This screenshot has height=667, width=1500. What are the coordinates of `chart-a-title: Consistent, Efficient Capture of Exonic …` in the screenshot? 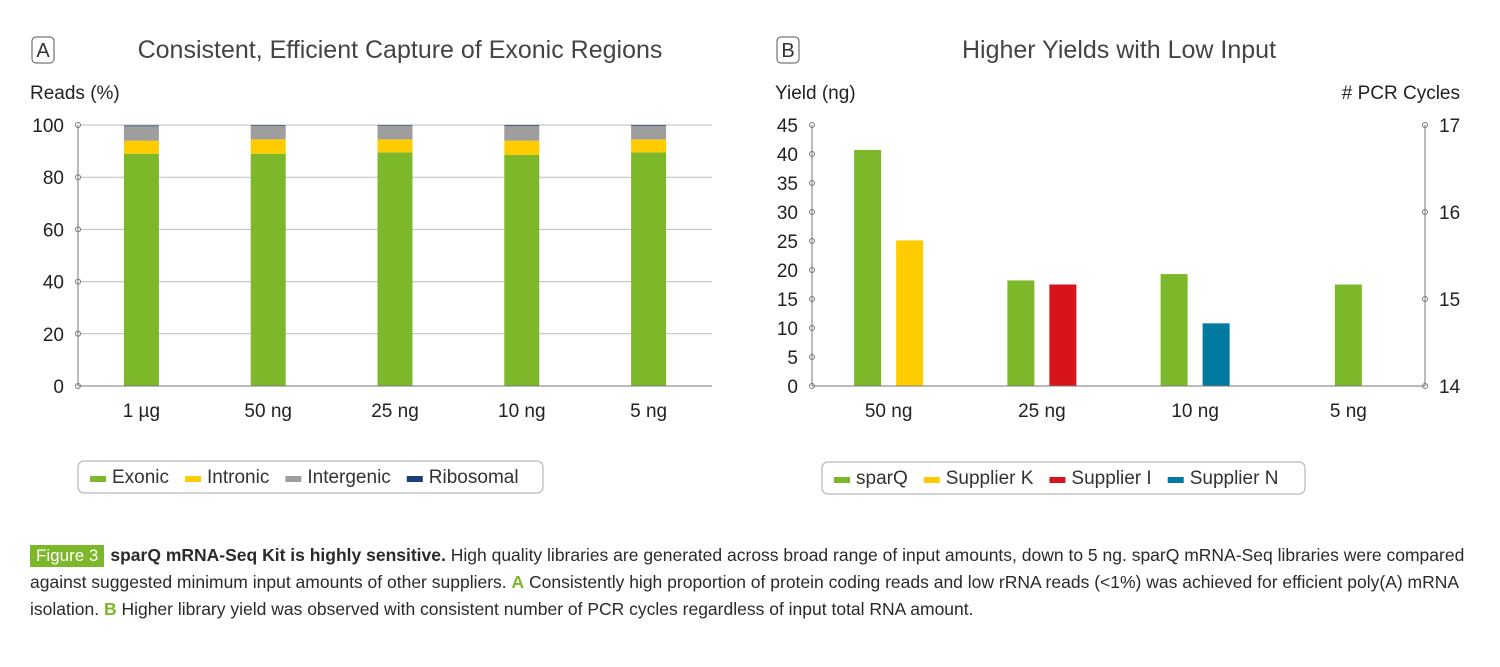 It's located at (400, 50).